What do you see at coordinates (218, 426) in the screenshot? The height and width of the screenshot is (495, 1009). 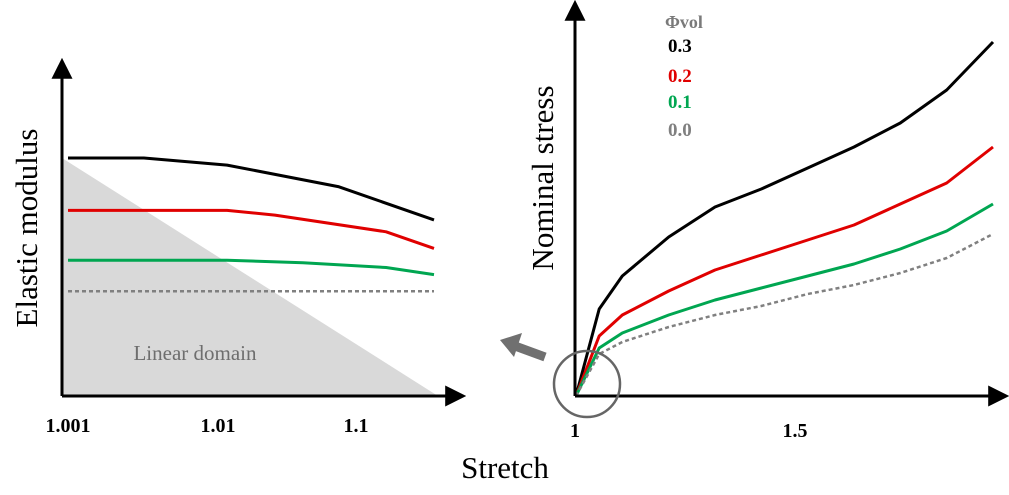 I see `left-x-tick-1.01: 1.01` at bounding box center [218, 426].